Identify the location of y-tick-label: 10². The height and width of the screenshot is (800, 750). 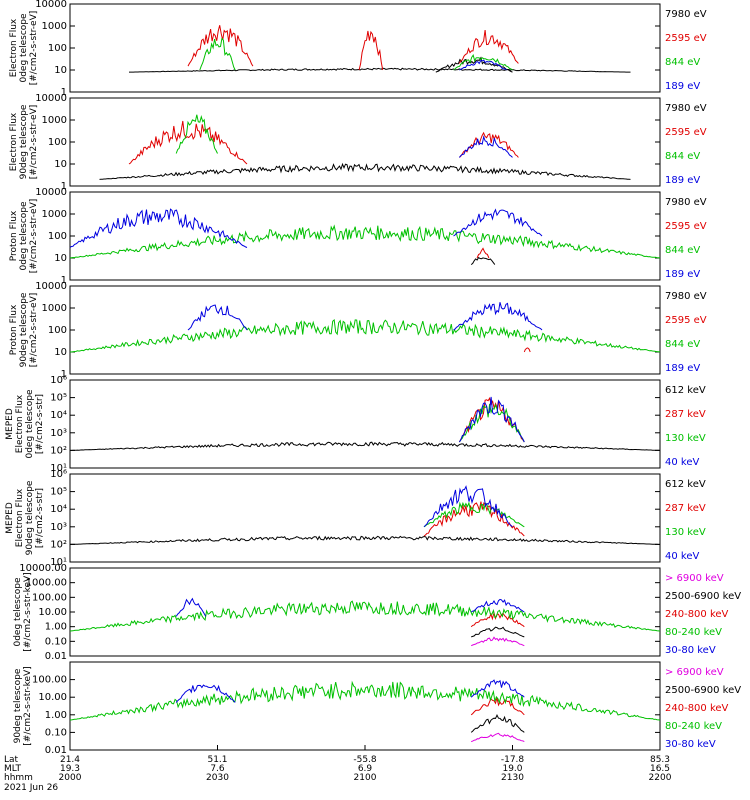
(58, 450).